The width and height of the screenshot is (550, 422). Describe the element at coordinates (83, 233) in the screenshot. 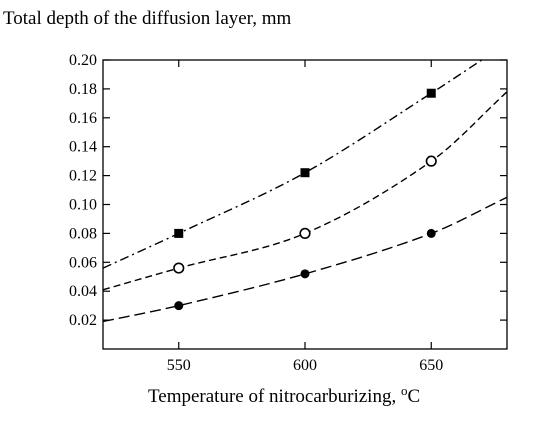

I see `y-tick-label: 0.08` at that location.